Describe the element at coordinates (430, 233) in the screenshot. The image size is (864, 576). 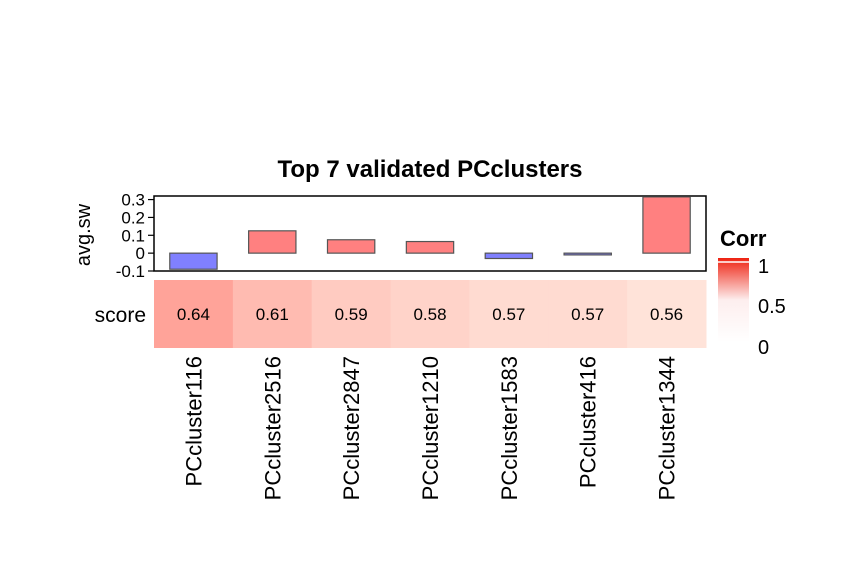
I see `bar-panel-frame` at that location.